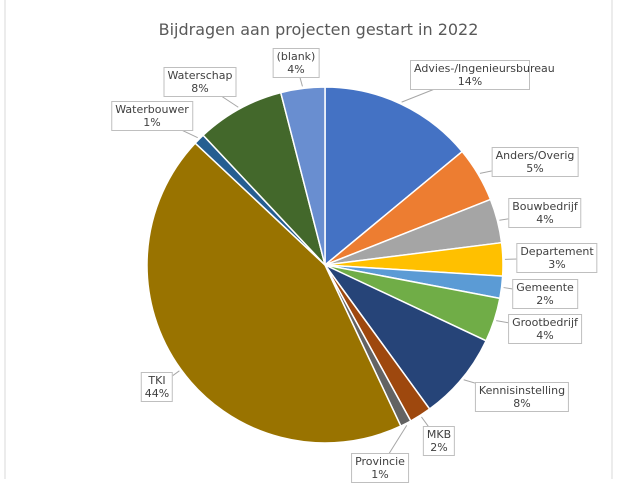 The width and height of the screenshot is (637, 483). I want to click on category-label: MKB, so click(439, 434).